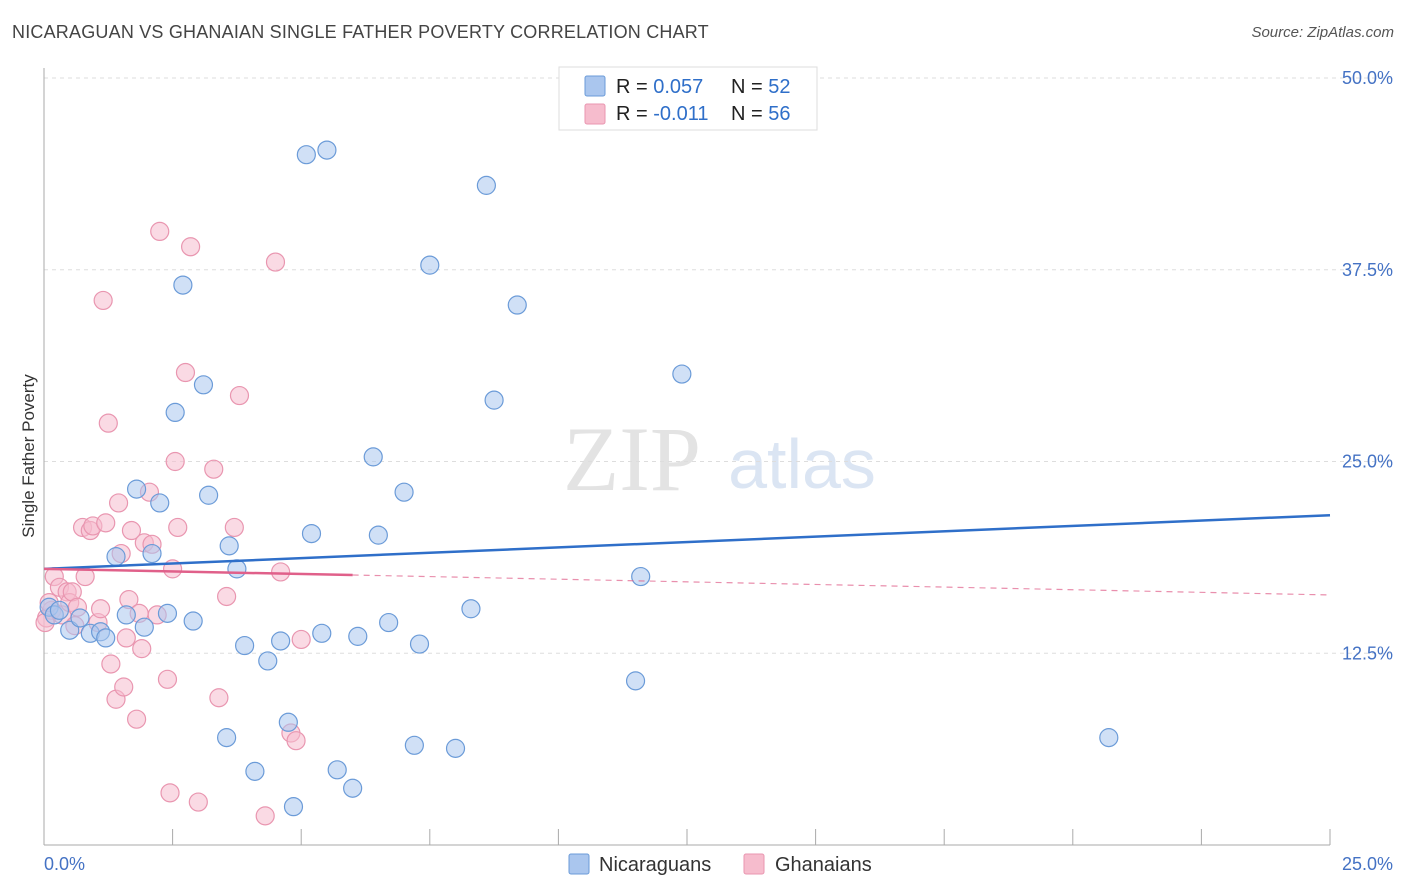 The width and height of the screenshot is (1406, 892). Describe the element at coordinates (662, 114) in the screenshot. I see `svg-text: R = -0.011` at that location.